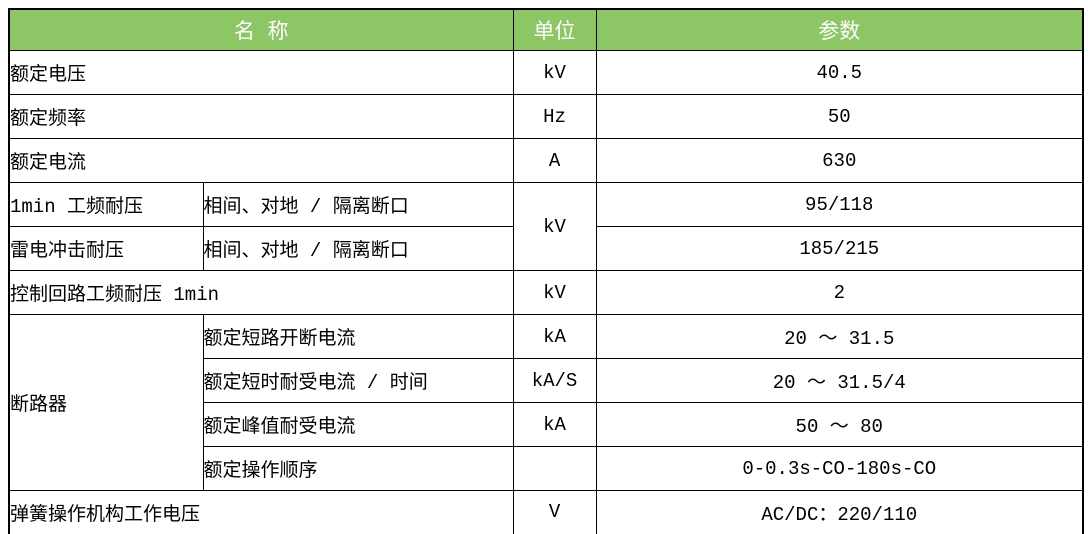 Image resolution: width=1088 pixels, height=534 pixels. Describe the element at coordinates (839, 380) in the screenshot. I see `value-cell: 20 ～ 31.5/4` at that location.